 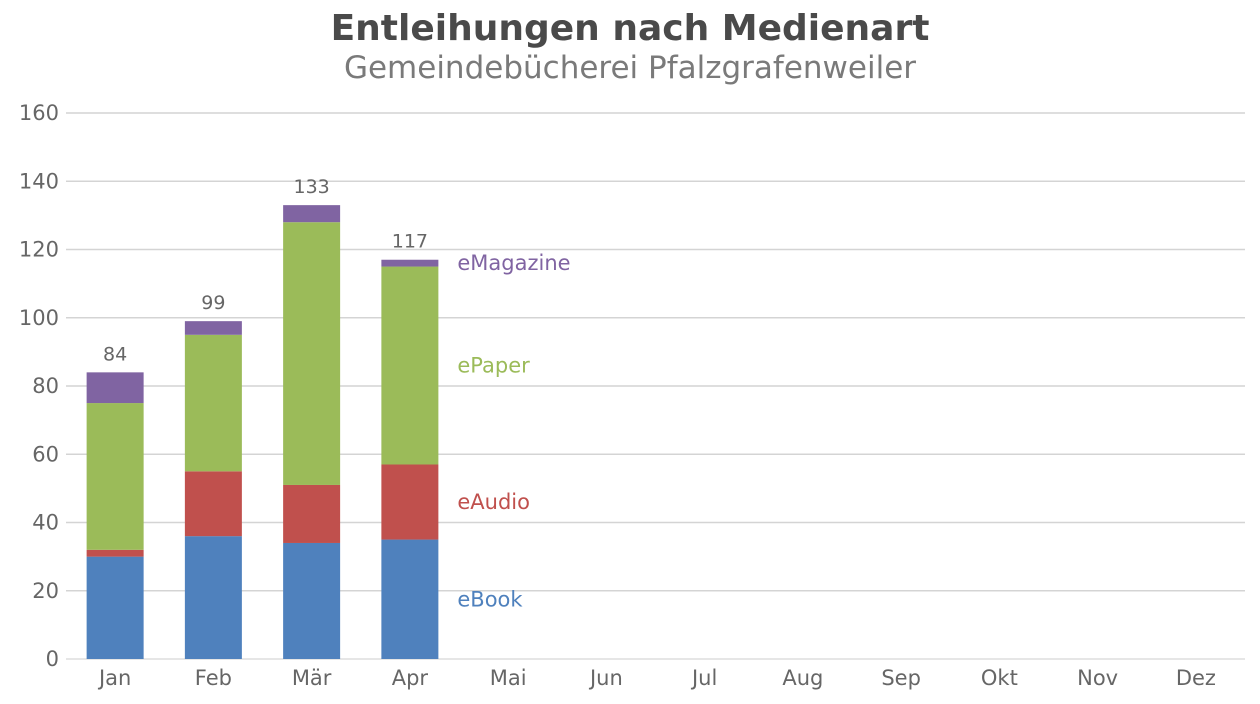 What do you see at coordinates (1196, 678) in the screenshot?
I see `x-tick-label: Dez` at bounding box center [1196, 678].